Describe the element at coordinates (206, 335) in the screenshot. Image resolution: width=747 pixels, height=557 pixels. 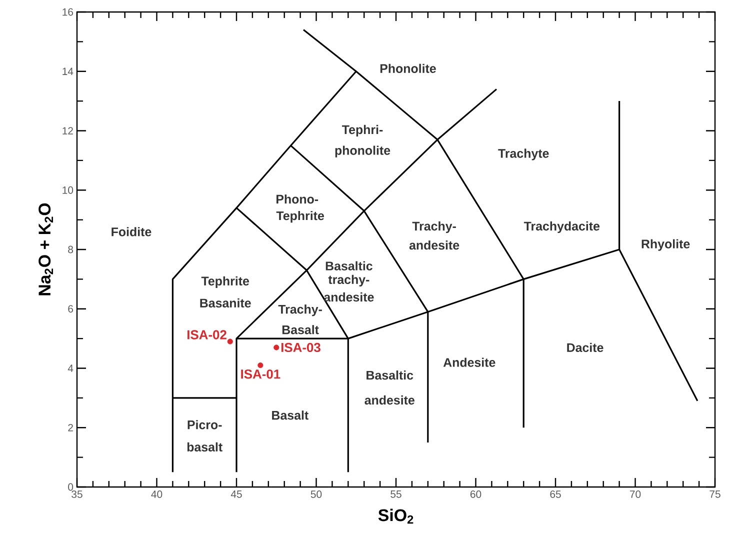
I see `series-label: ISA-02` at that location.